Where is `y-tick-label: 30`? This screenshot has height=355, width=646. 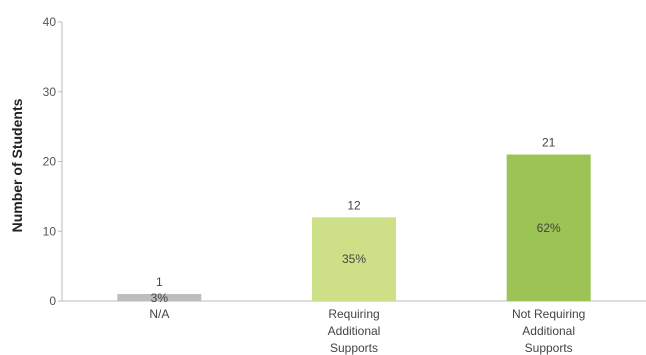 y-tick-label: 30 is located at coordinates (50, 92).